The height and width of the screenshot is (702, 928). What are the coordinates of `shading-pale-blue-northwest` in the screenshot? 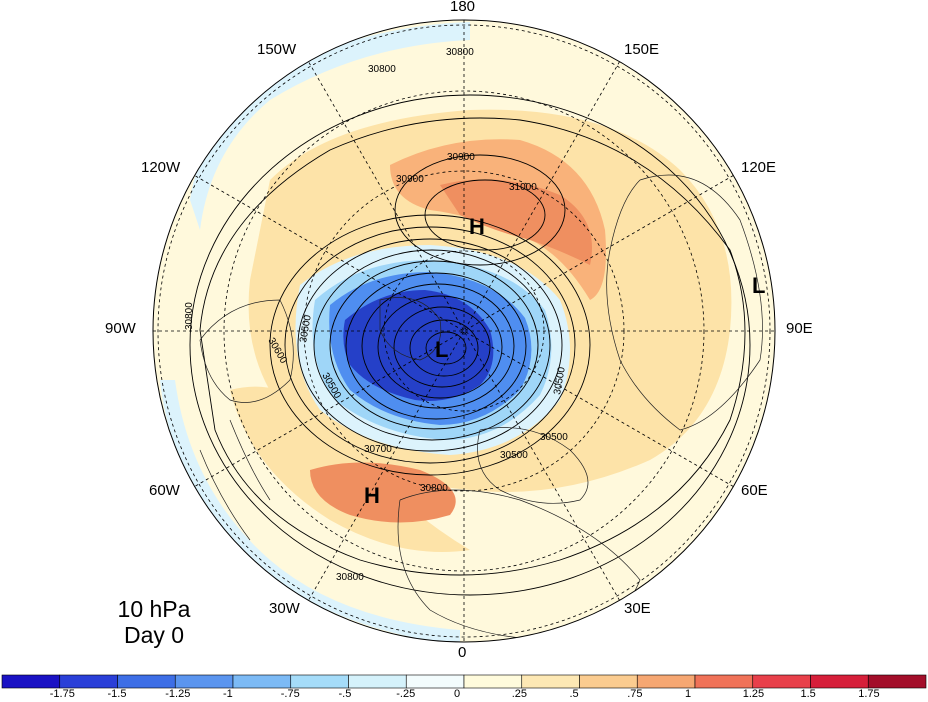 It's located at (330, 126).